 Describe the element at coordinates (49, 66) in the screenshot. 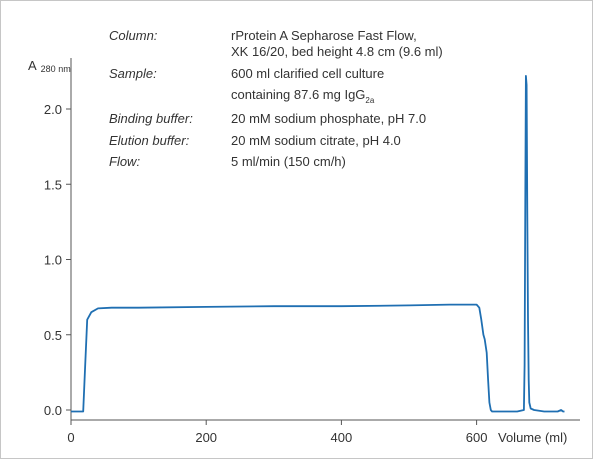

I see `y-axis-label: A 280 nm` at that location.